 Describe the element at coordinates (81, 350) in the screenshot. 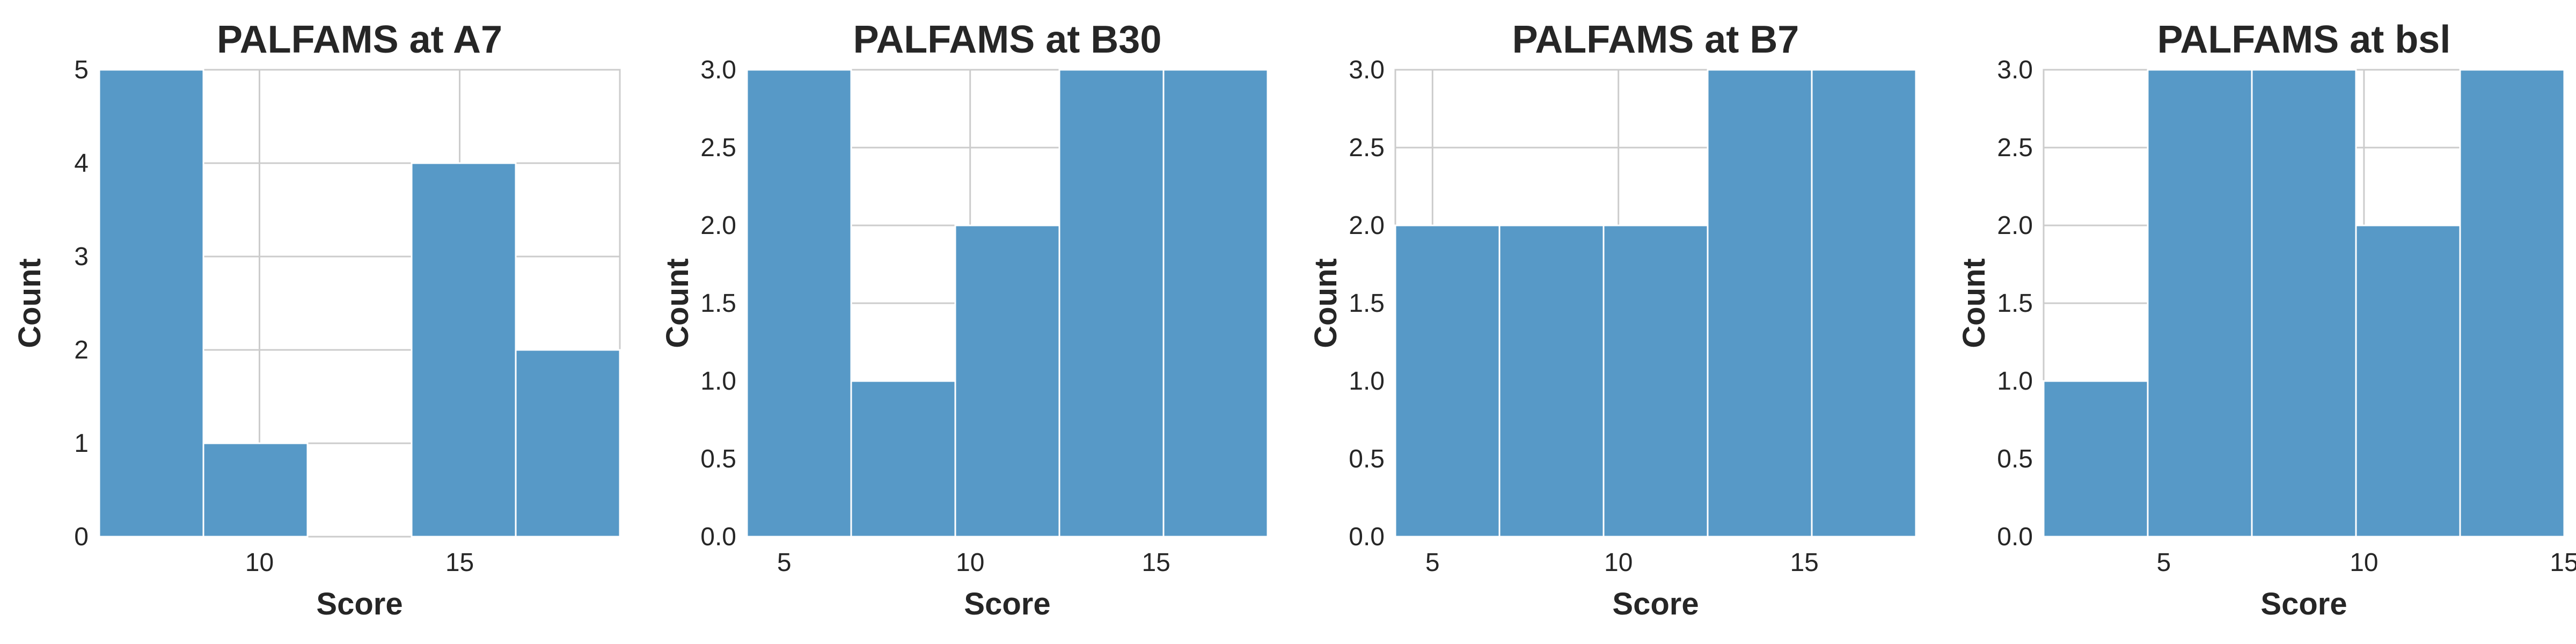

I see `y-tick-label: 2` at that location.